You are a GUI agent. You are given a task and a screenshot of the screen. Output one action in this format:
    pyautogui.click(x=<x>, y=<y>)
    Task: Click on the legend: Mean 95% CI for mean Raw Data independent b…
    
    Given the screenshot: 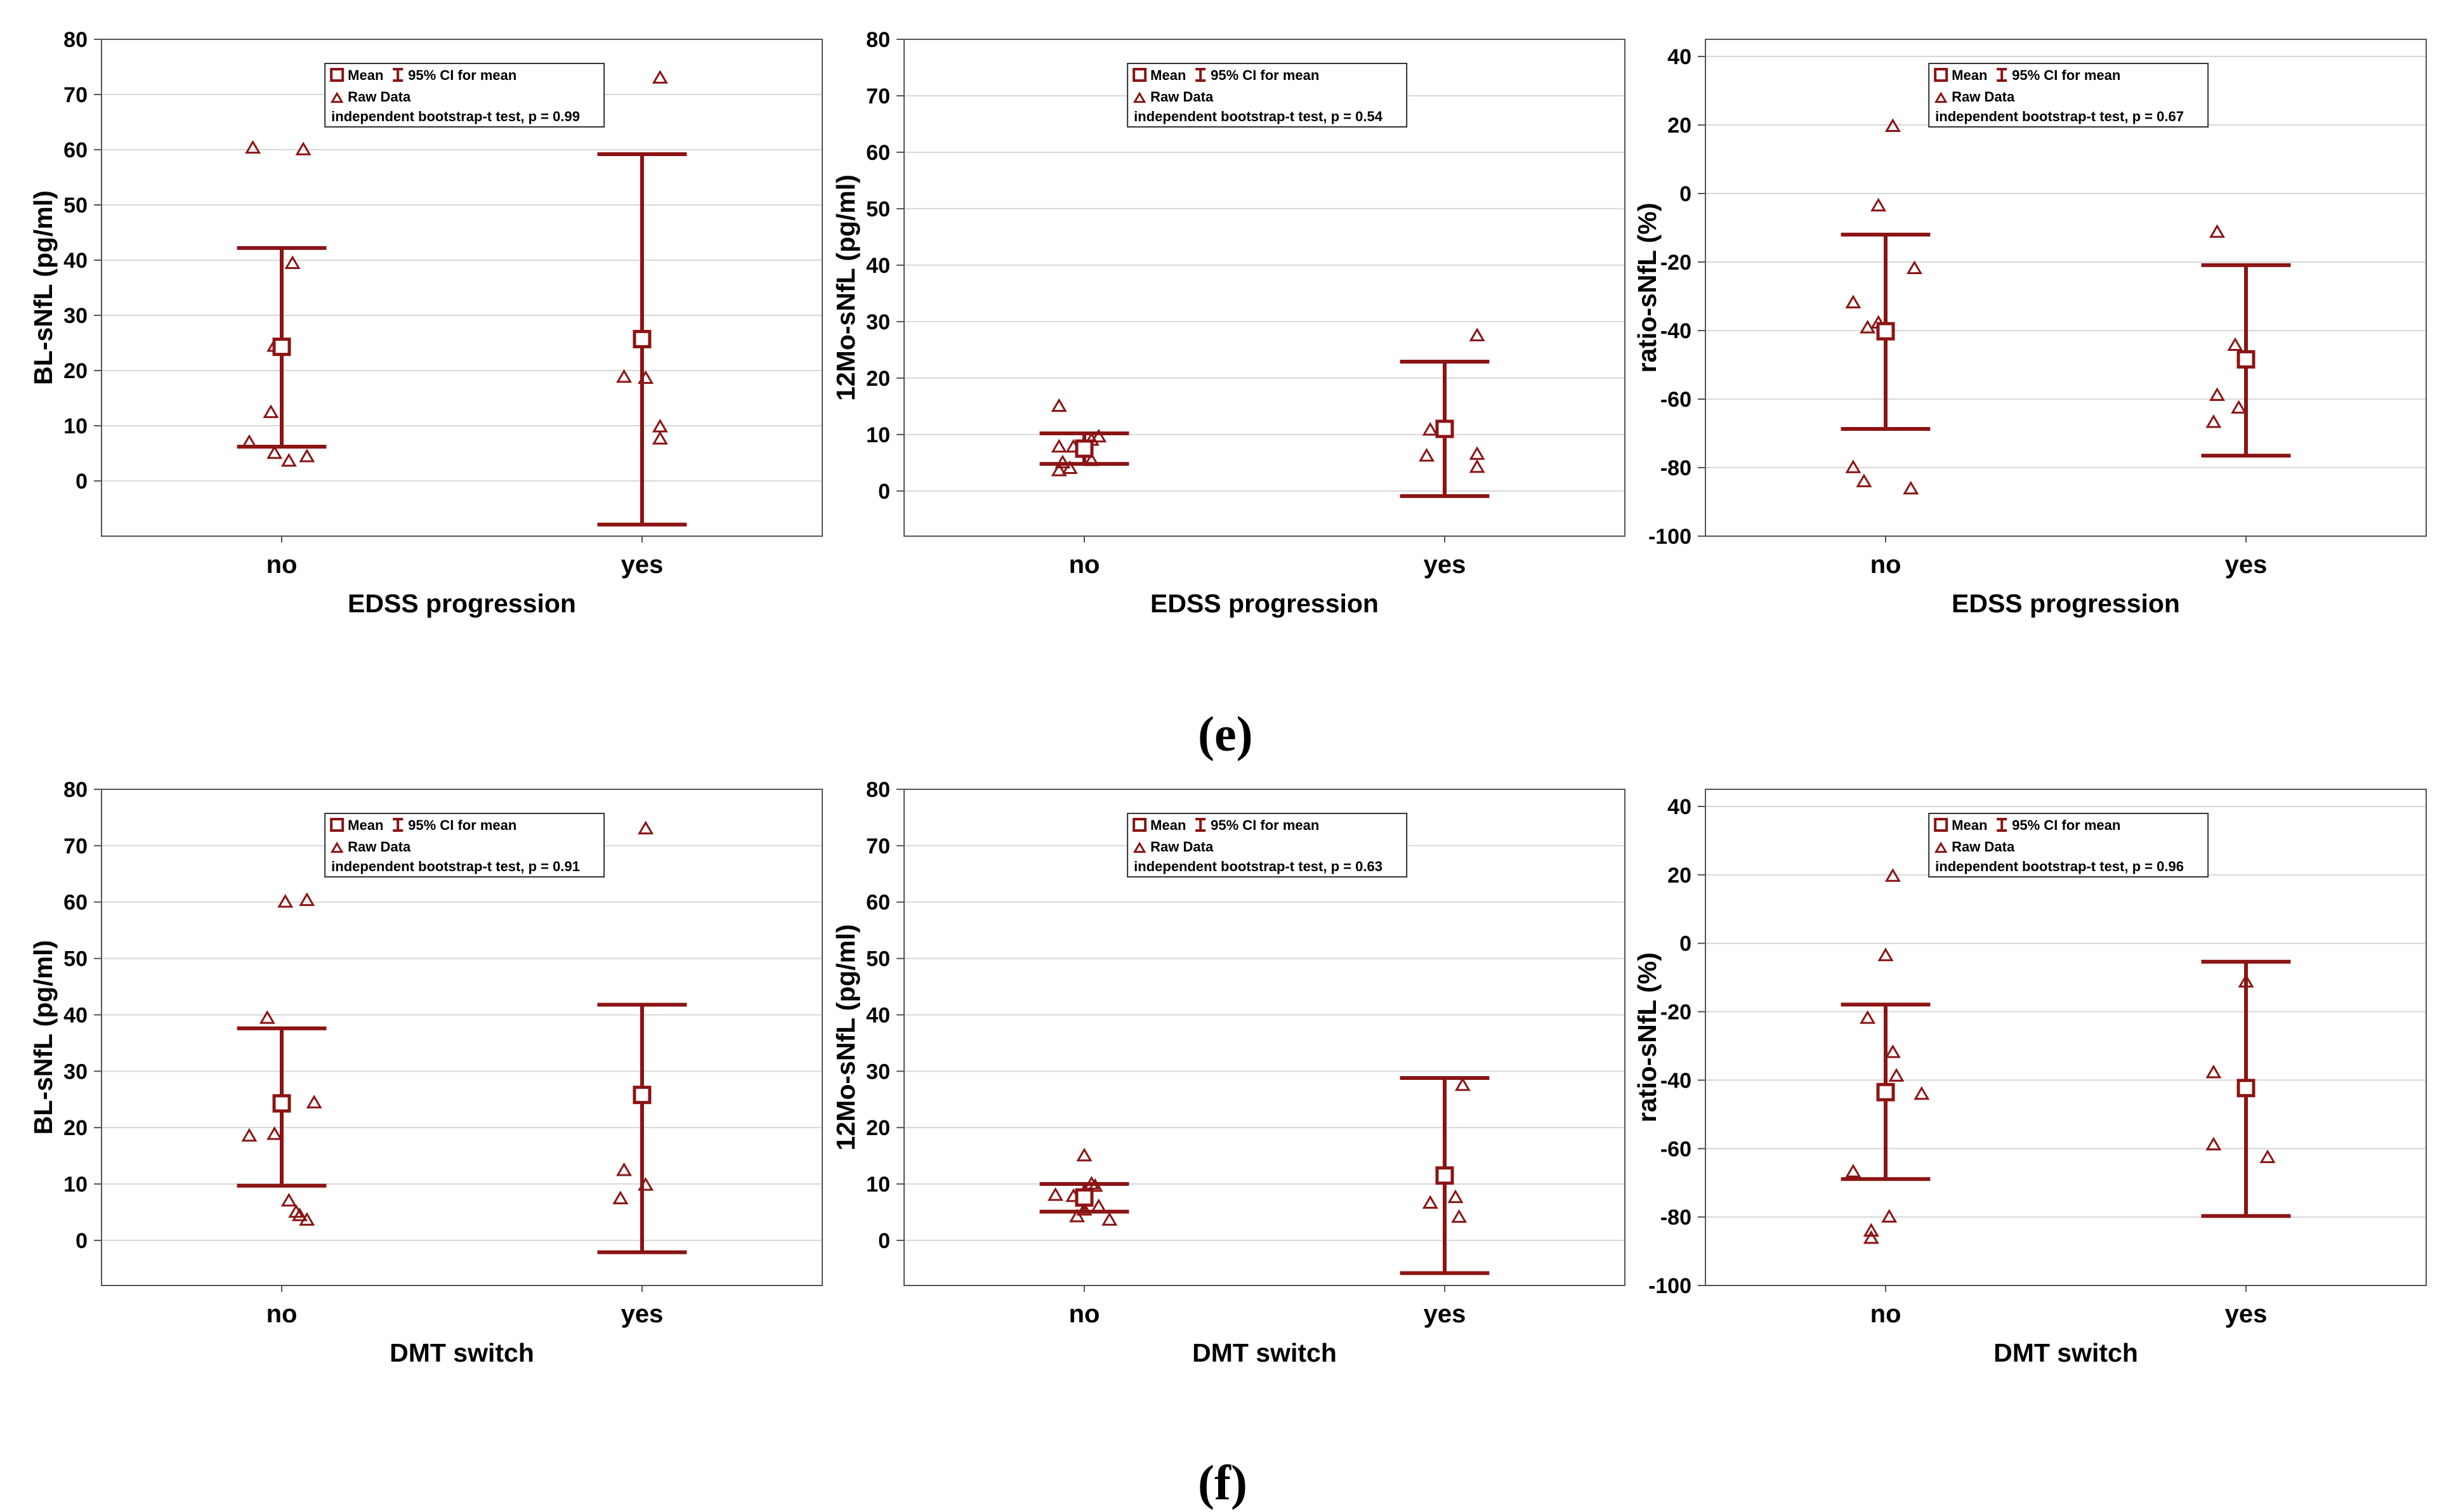 What is the action you would take?
    pyautogui.click(x=1267, y=846)
    